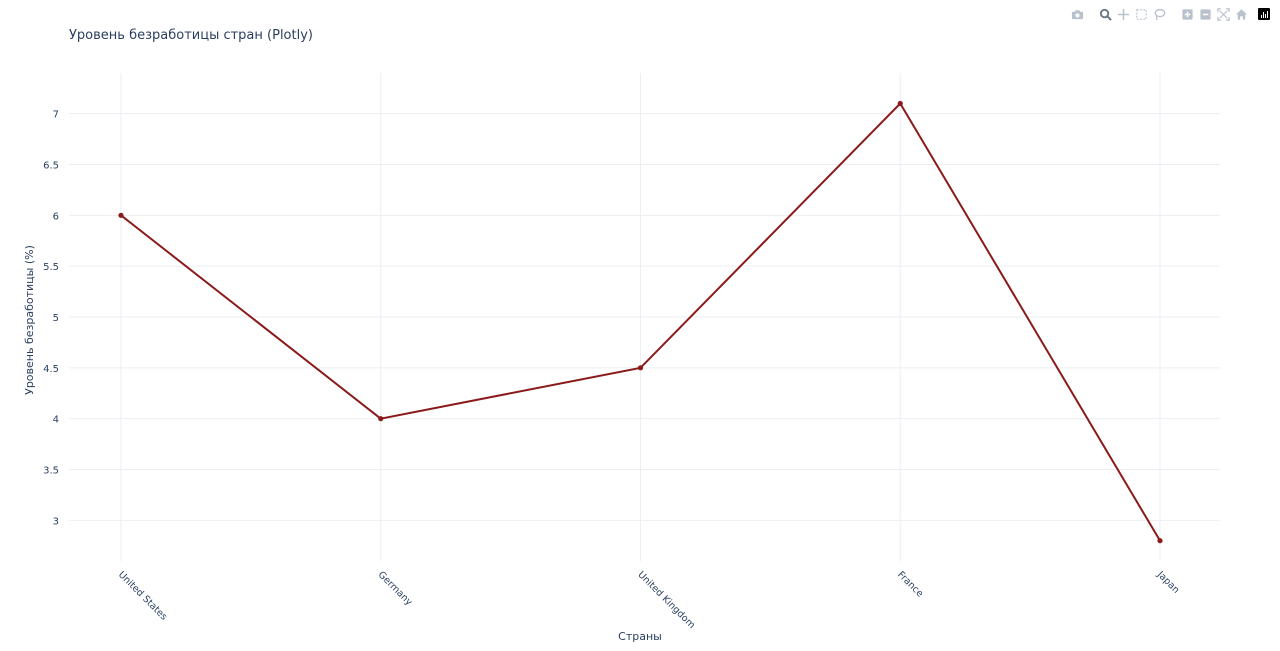 The width and height of the screenshot is (1280, 651). Describe the element at coordinates (1123, 14) in the screenshot. I see `pan-icon` at that location.